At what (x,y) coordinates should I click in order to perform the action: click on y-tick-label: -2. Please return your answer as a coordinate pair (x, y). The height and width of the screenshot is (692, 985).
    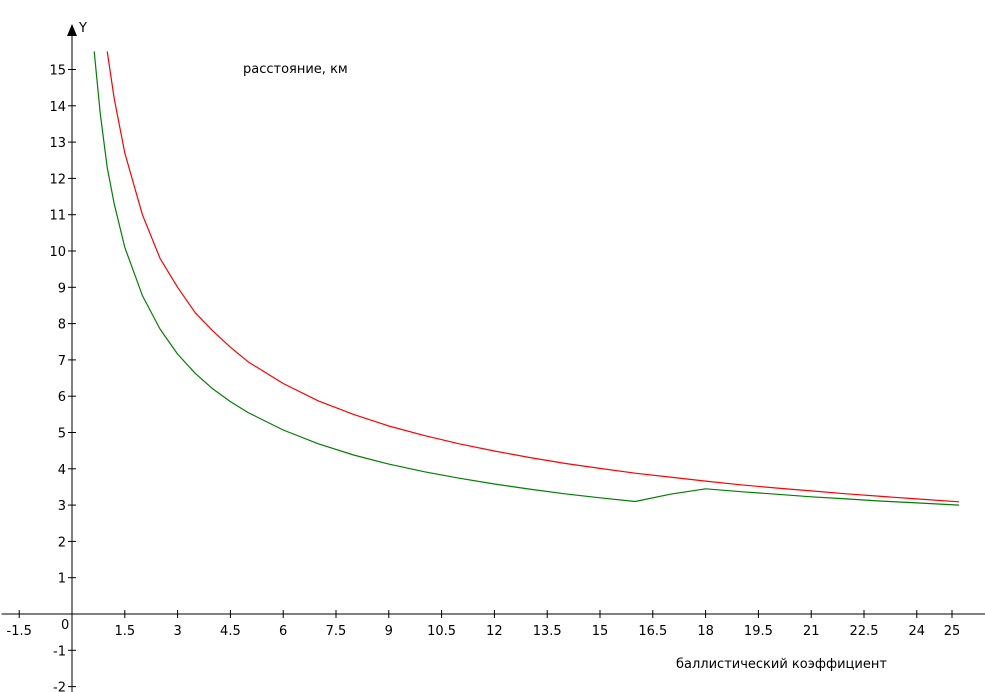
    Looking at the image, I should click on (59, 686).